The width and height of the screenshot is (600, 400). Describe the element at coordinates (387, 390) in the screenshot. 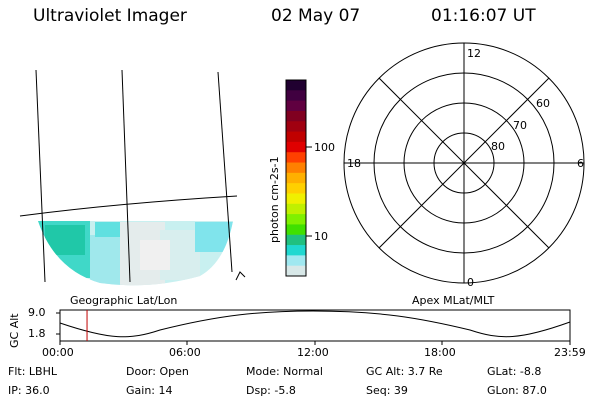

I see `seq-status: Seq: 39` at that location.